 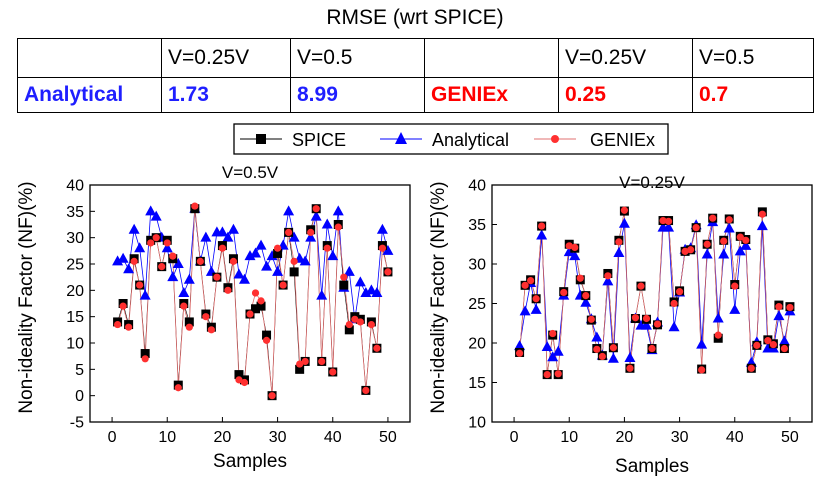 What do you see at coordinates (223, 437) in the screenshot?
I see `x-tick-label-v05: 20` at bounding box center [223, 437].